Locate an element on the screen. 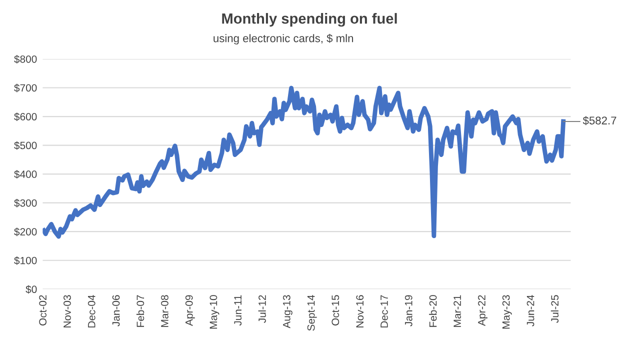 This screenshot has height=337, width=619. x-tick-label: Dec-04 is located at coordinates (92, 311).